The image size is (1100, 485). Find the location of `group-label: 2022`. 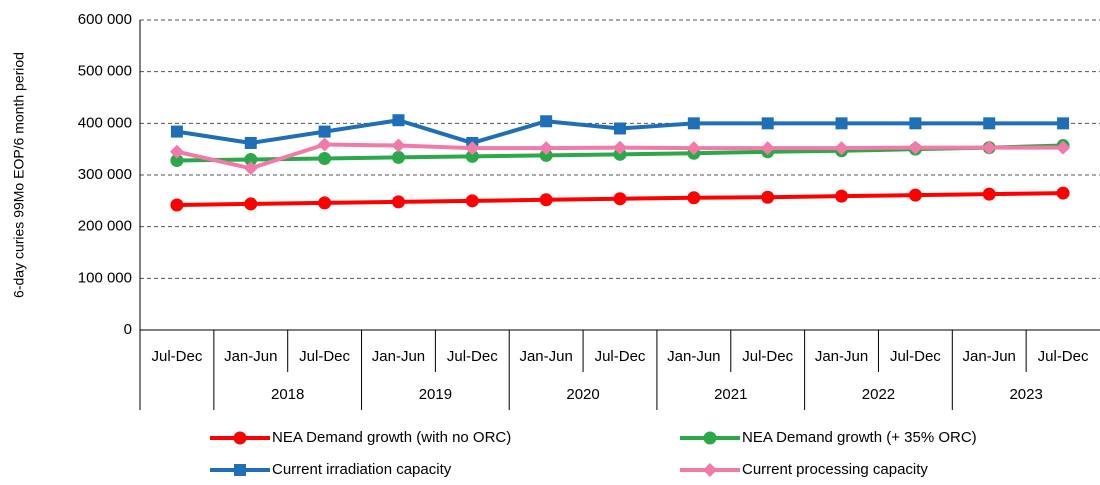

group-label: 2022 is located at coordinates (878, 394).